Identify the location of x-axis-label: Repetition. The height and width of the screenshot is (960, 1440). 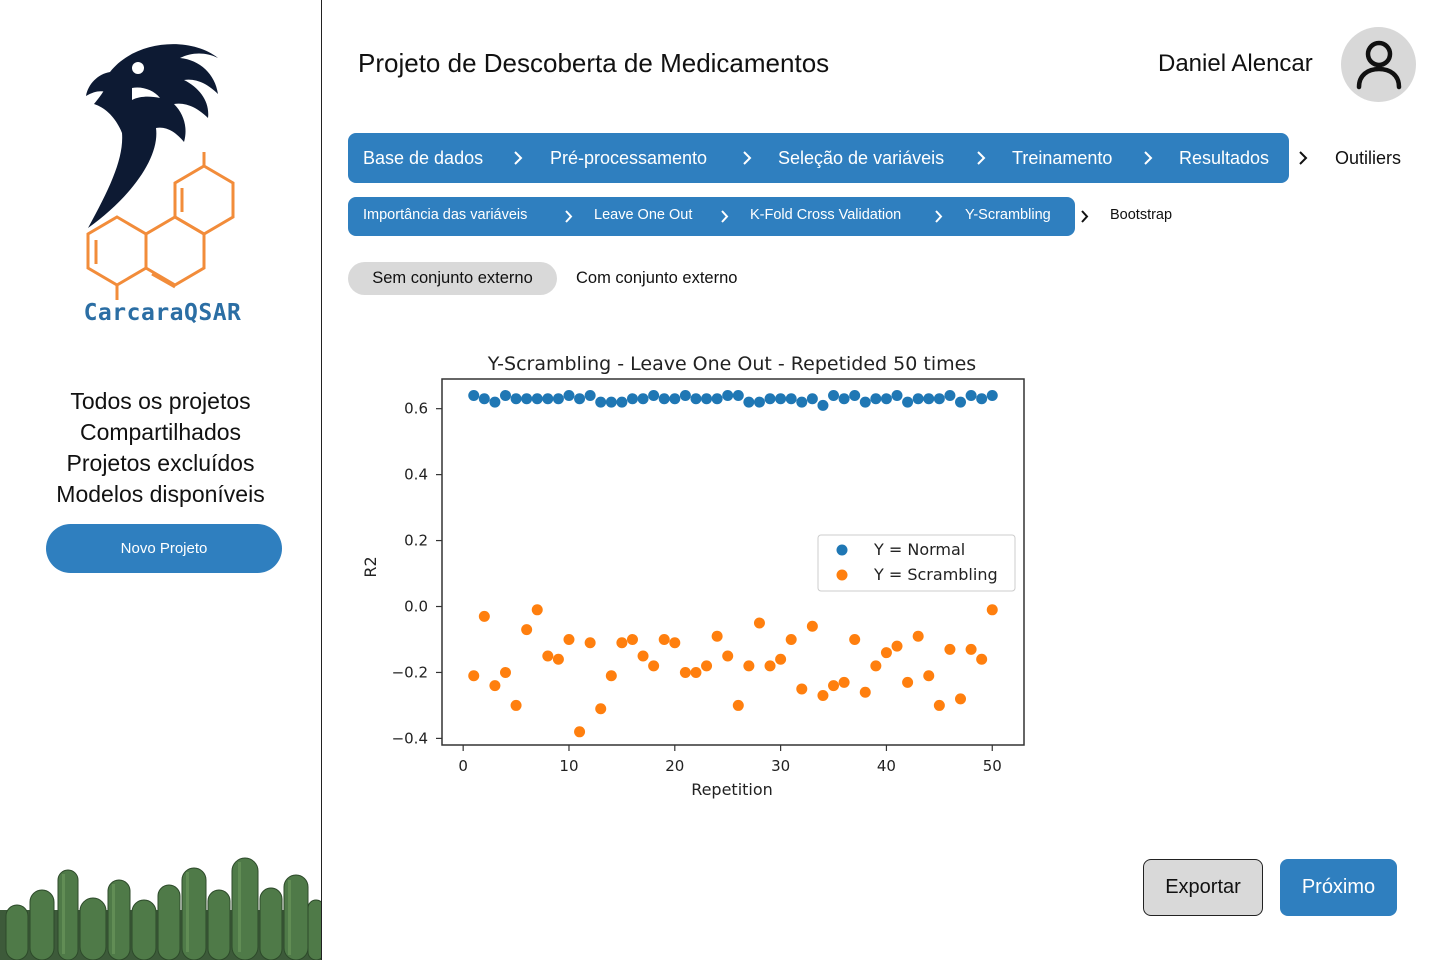
(732, 789).